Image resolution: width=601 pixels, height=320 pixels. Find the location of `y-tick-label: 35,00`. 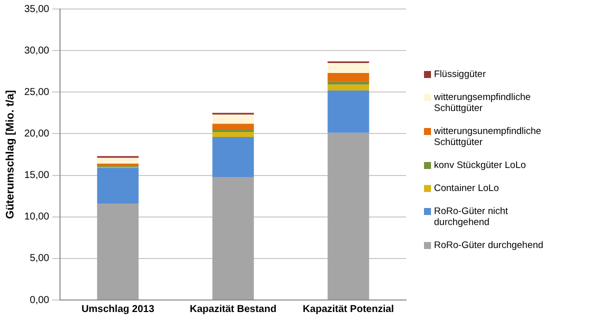

y-tick-label: 35,00 is located at coordinates (37, 9).